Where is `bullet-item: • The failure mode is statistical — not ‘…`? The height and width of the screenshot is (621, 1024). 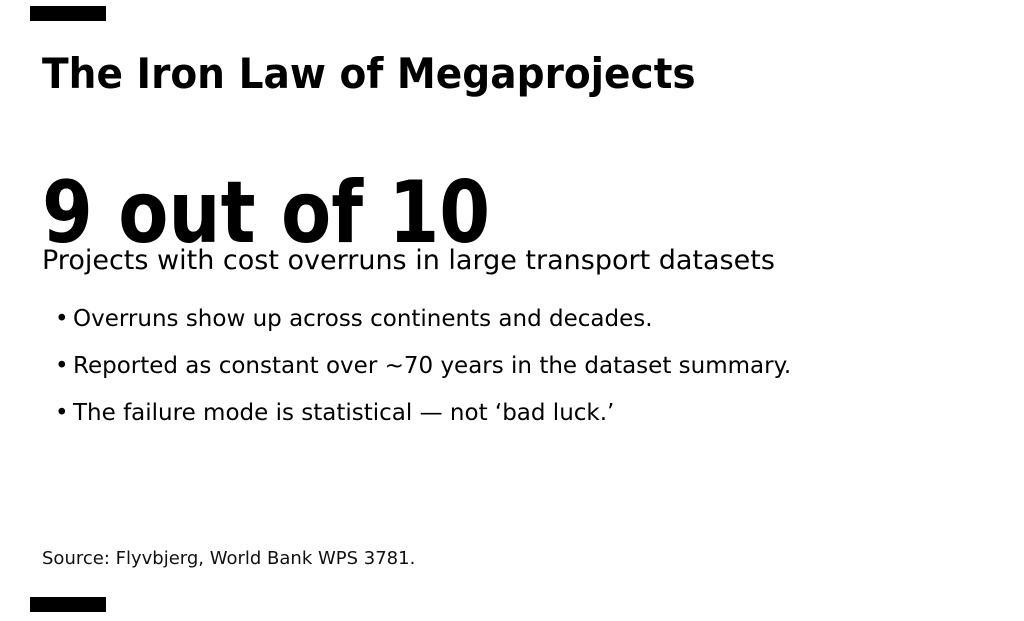 bullet-item: • The failure mode is statistical — not ‘… is located at coordinates (334, 413).